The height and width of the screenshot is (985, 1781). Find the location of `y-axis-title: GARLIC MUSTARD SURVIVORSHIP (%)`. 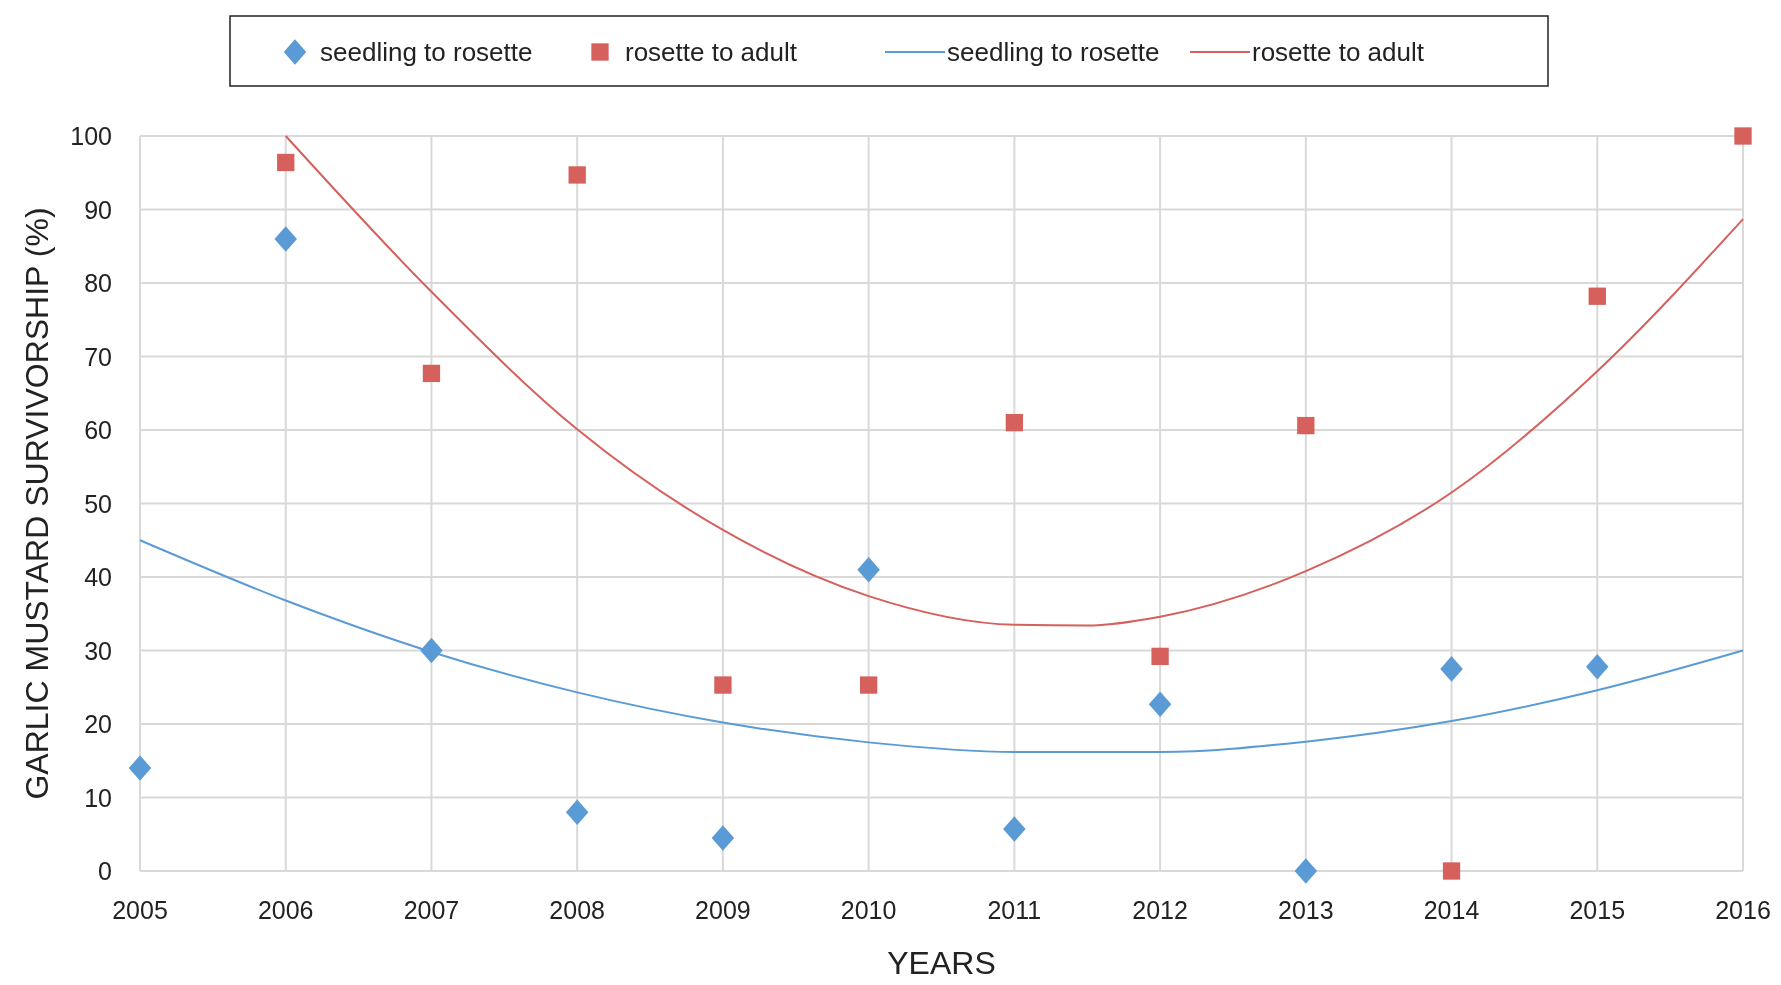

y-axis-title: GARLIC MUSTARD SURVIVORSHIP (%) is located at coordinates (37, 503).